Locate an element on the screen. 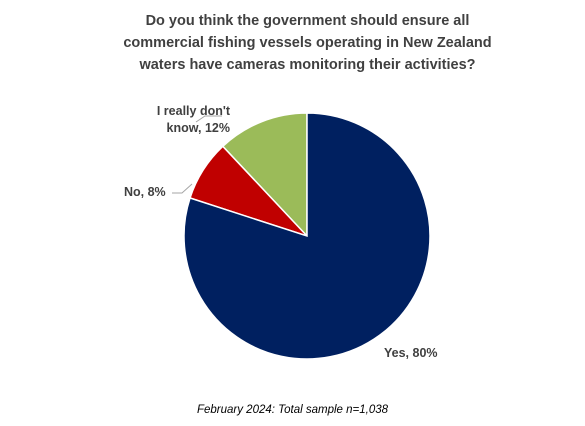 The image size is (585, 426). data-label: I really don't know, 12% is located at coordinates (193, 119).